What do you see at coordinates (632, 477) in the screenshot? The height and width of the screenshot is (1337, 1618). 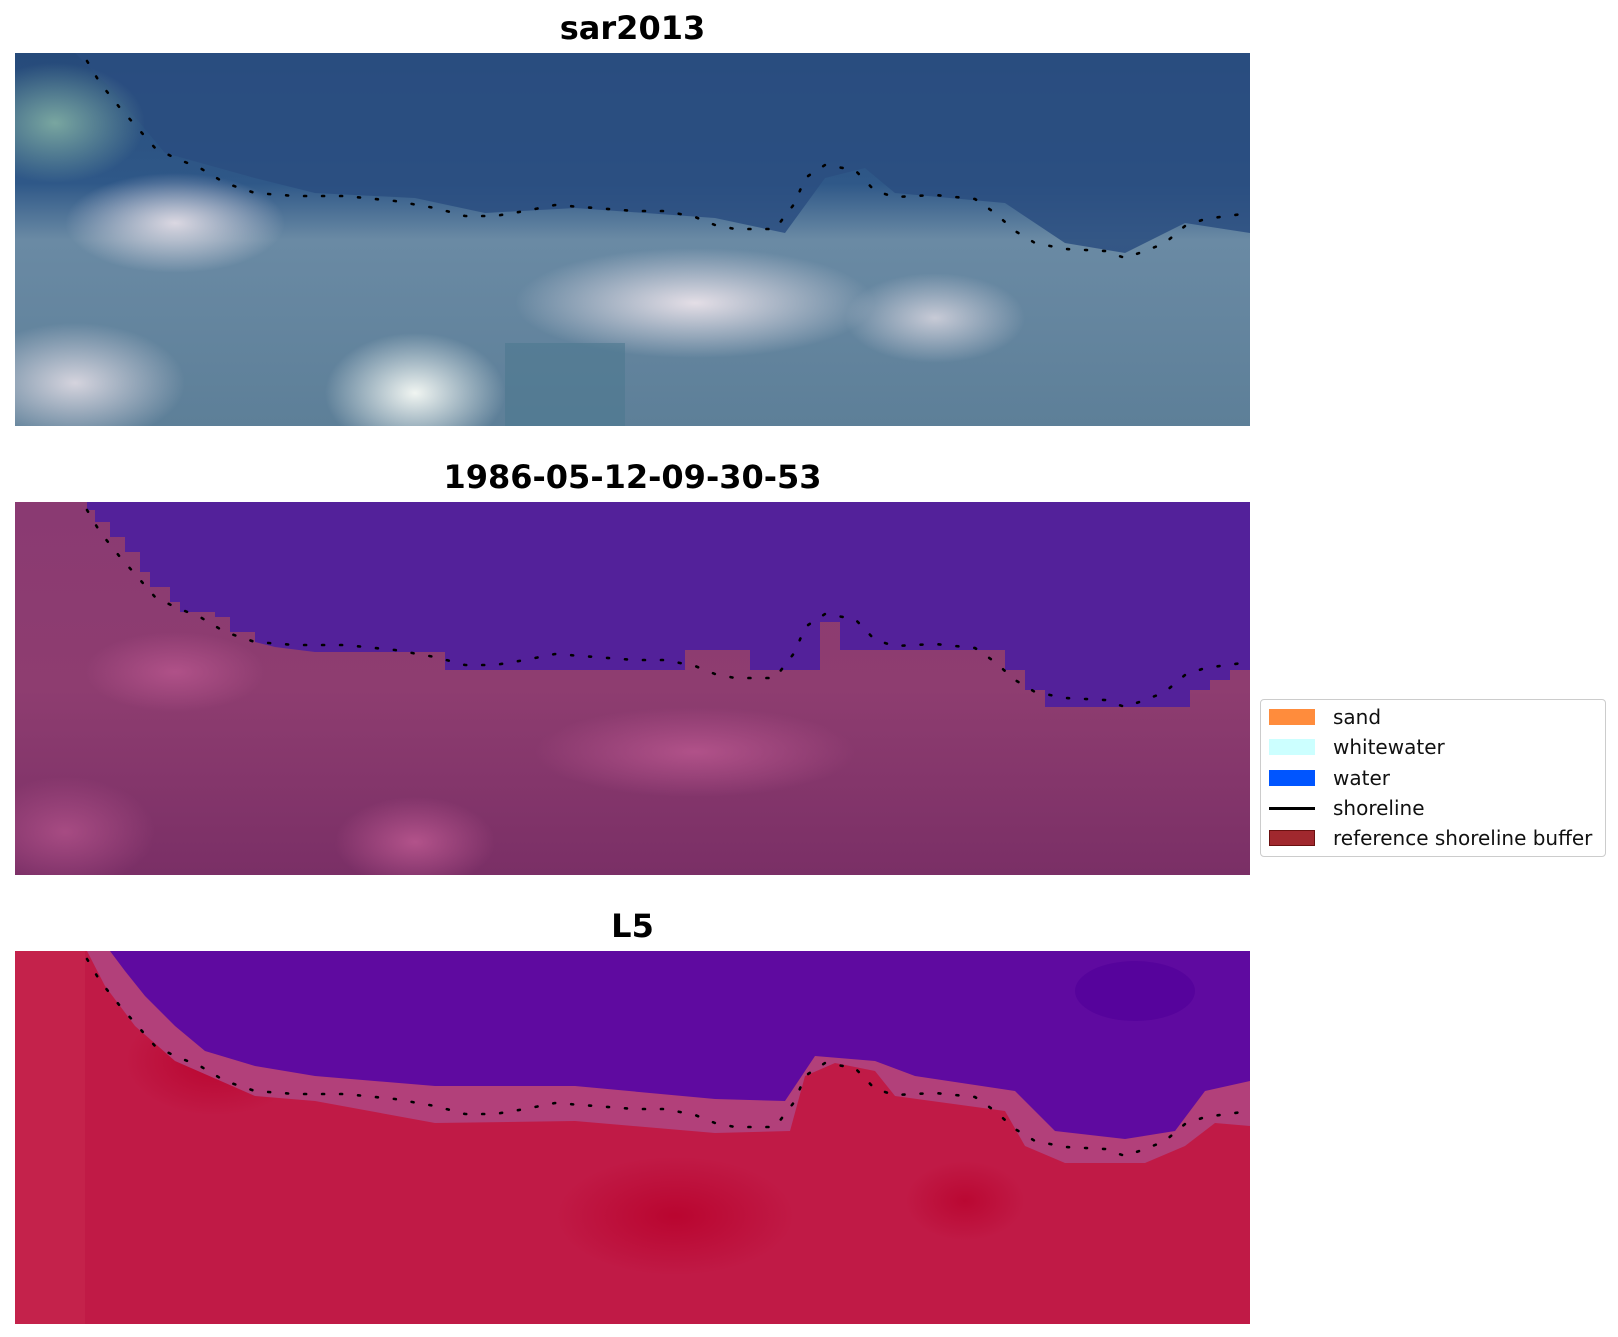 I see `panel-title-classified: 1986-05-12-09-30-53` at bounding box center [632, 477].